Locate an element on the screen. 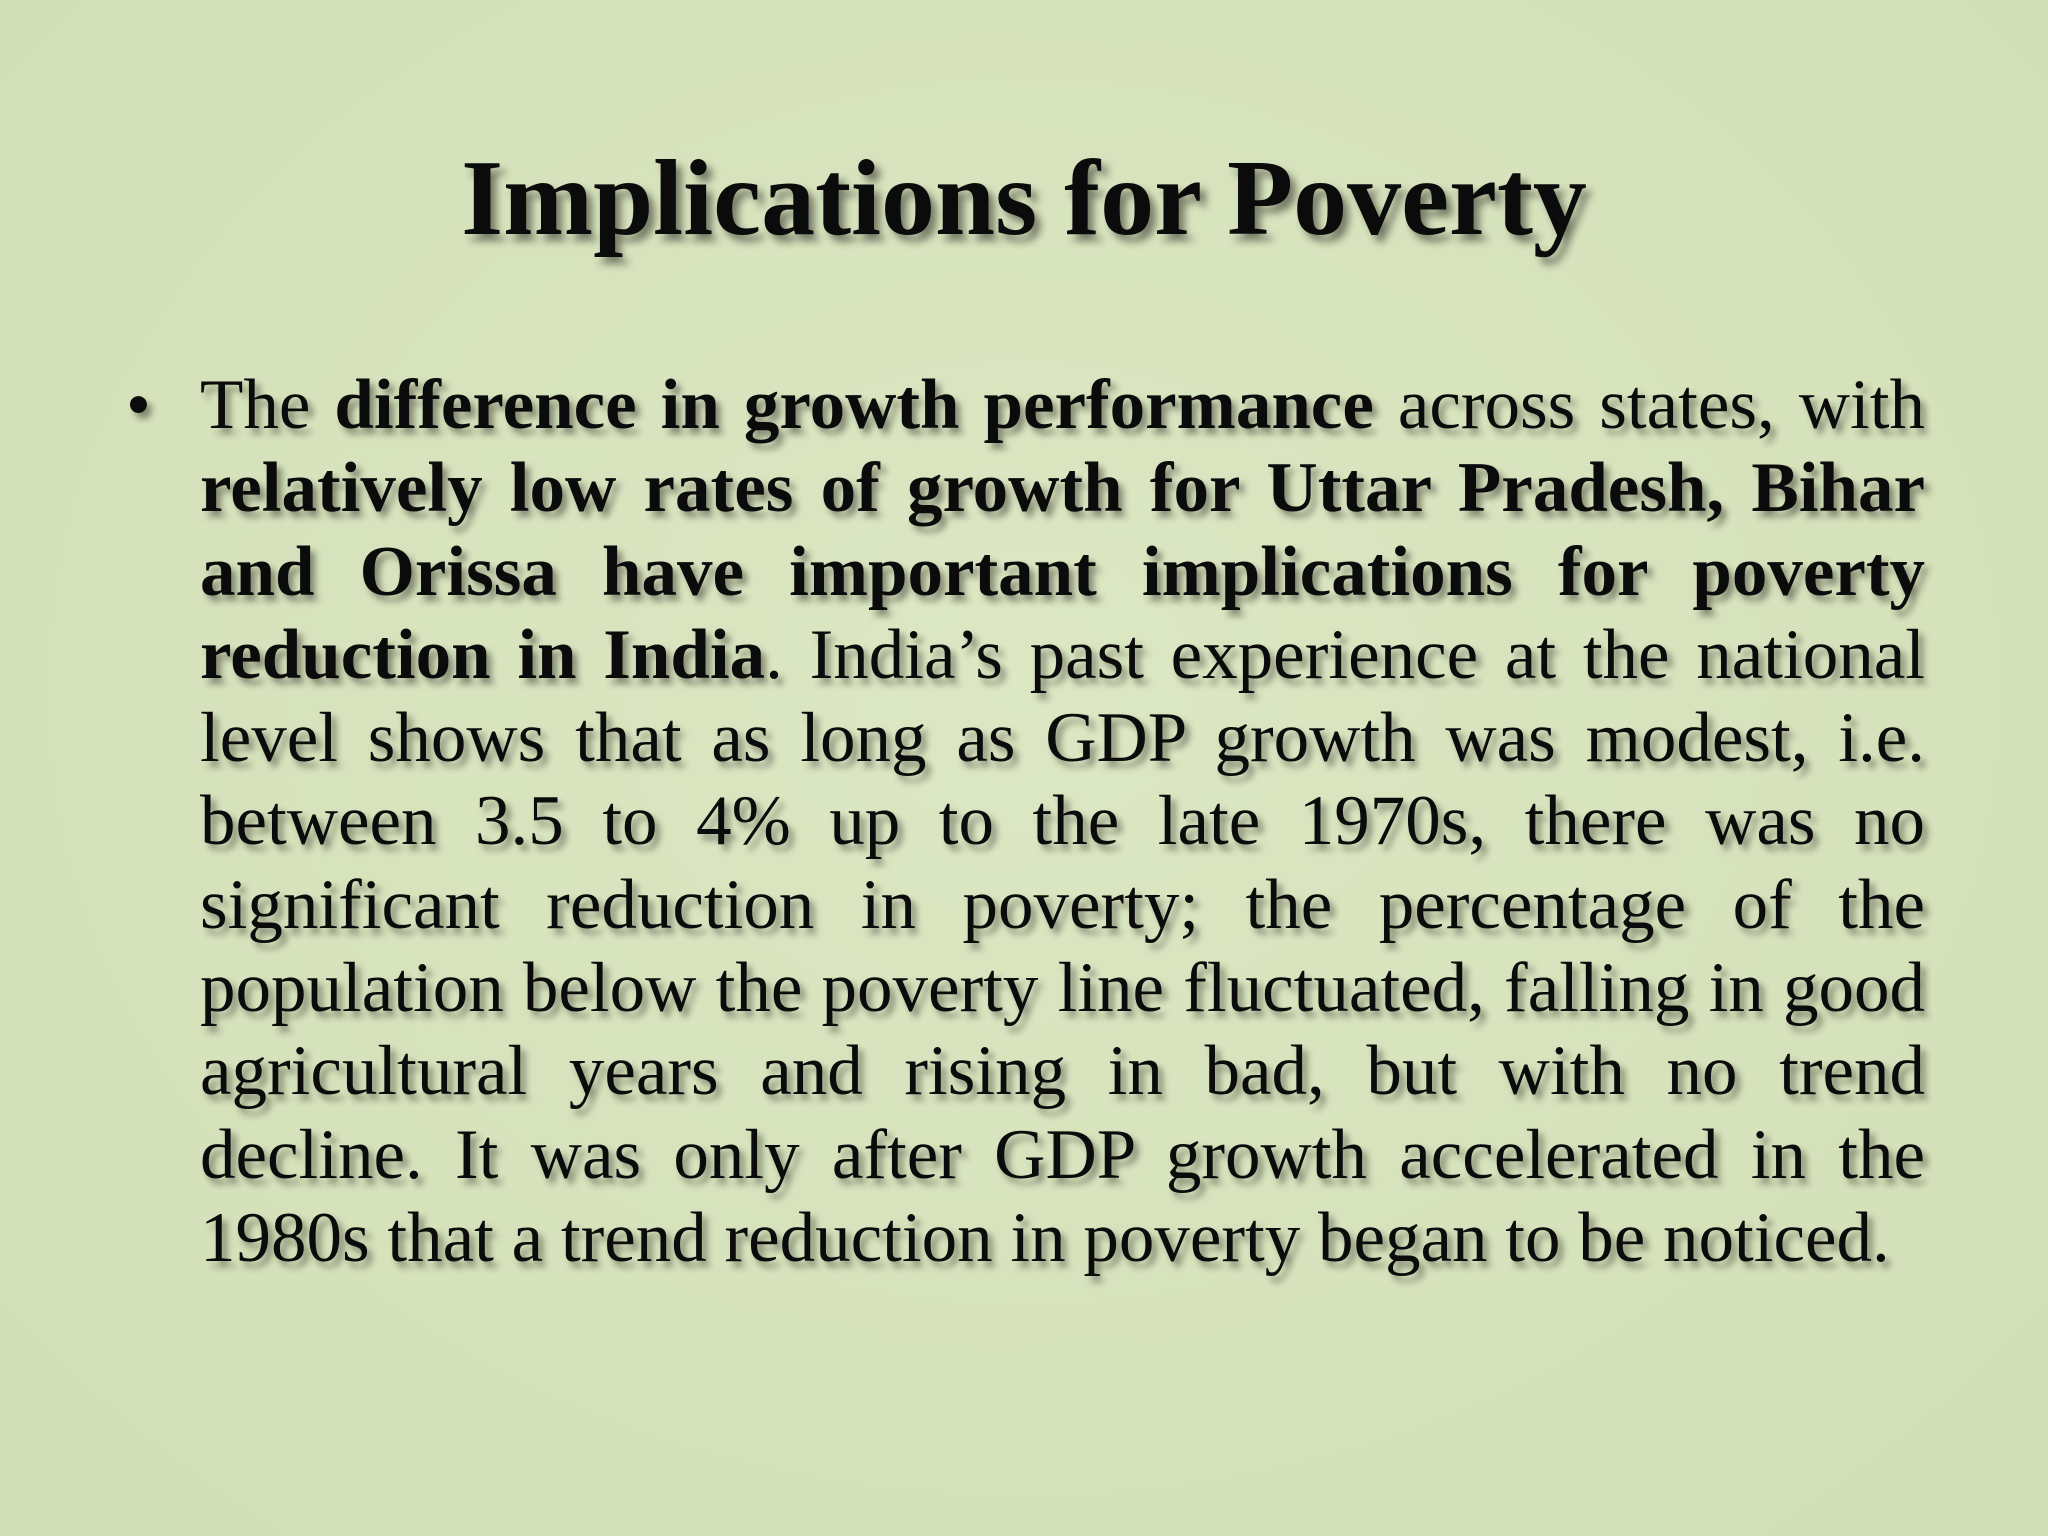 This screenshot has width=2048, height=1536. bold-text-segment: difference in growth performance is located at coordinates (854, 405).